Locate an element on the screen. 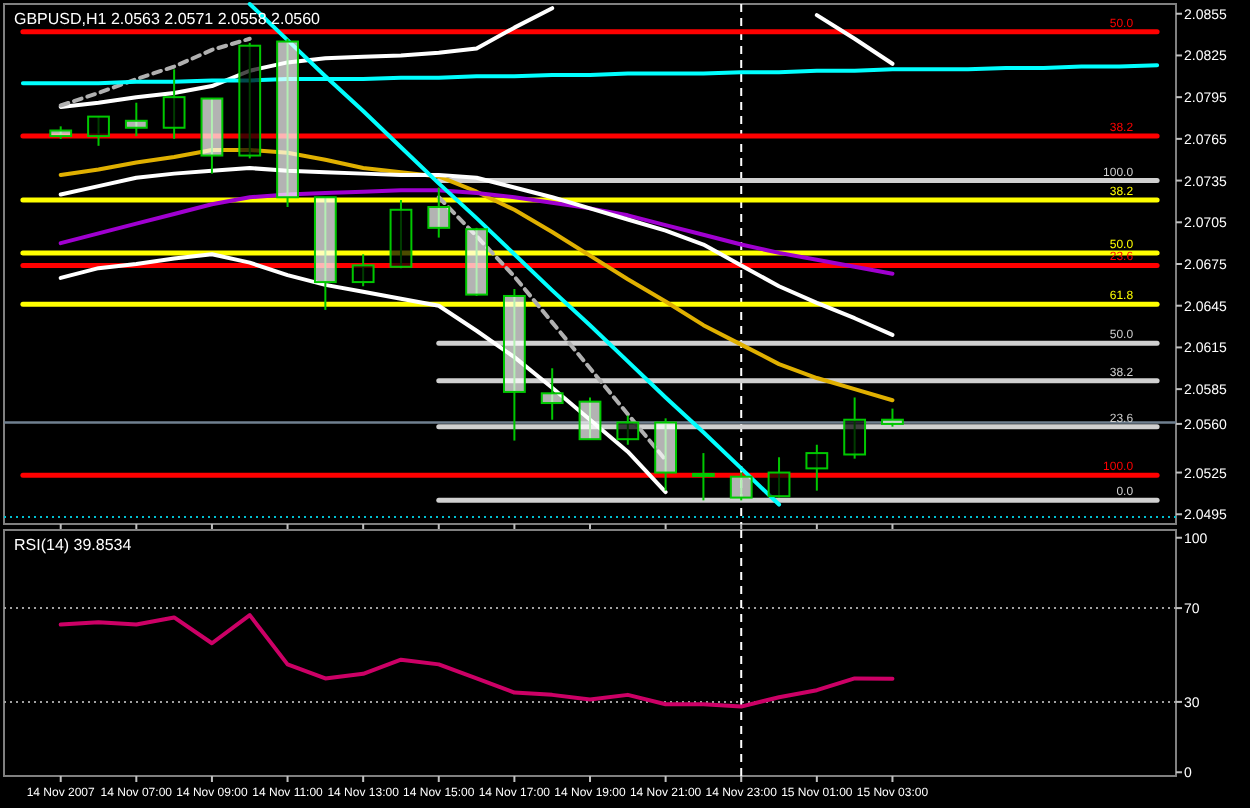 Image resolution: width=1250 pixels, height=808 pixels. chart-title: RSI(14) 39.8534 is located at coordinates (73, 545).